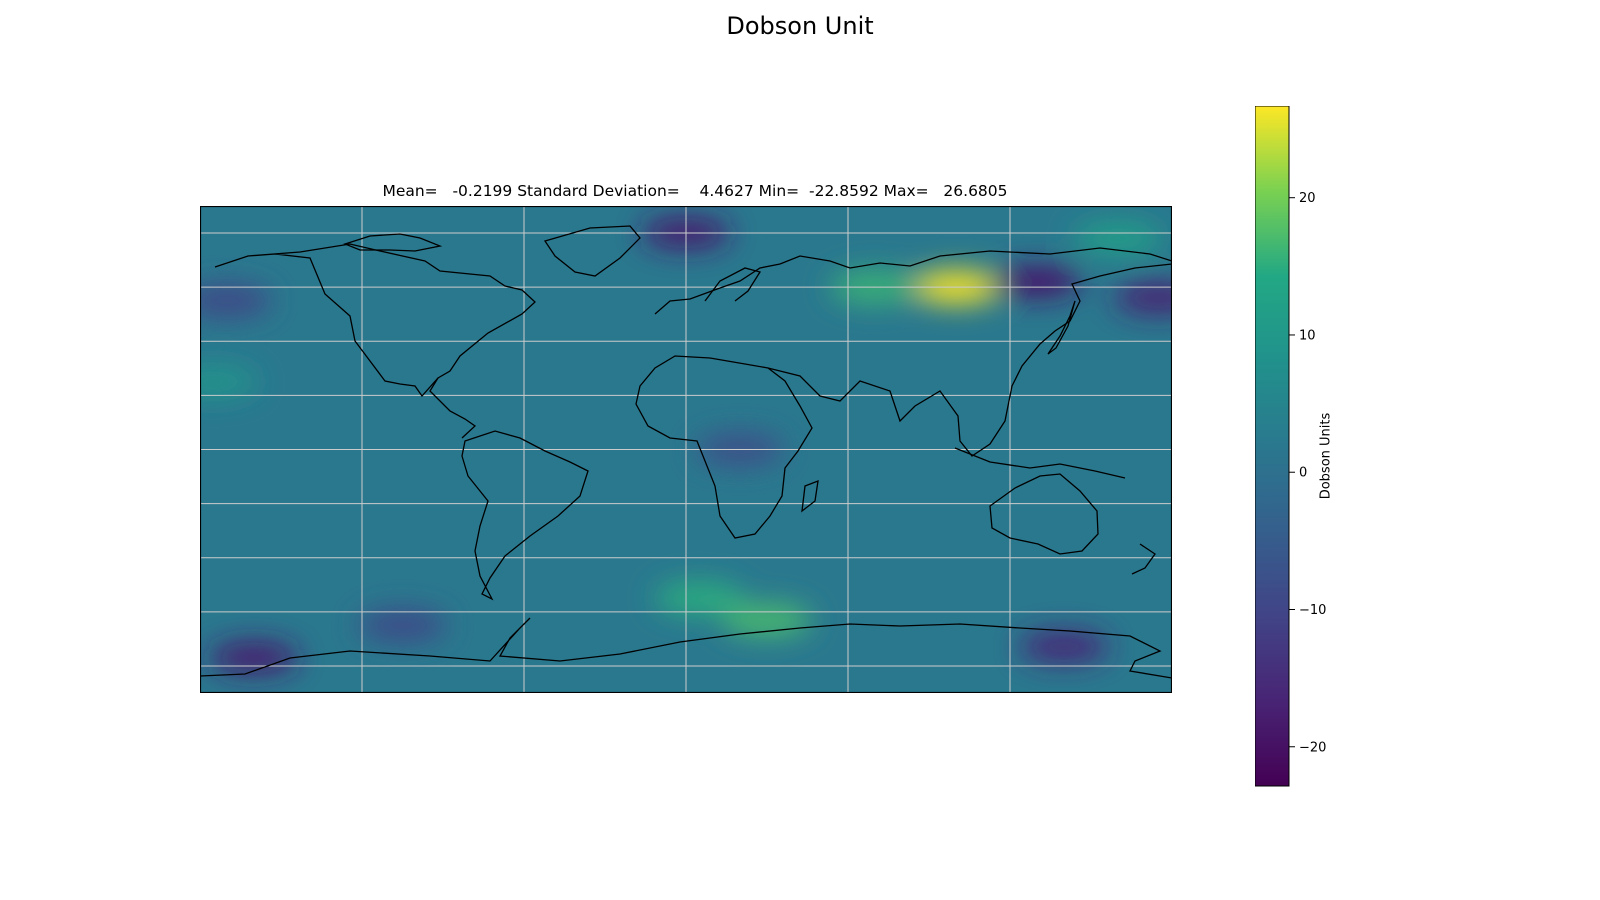  I want to click on coastline-greenland, so click(592, 251).